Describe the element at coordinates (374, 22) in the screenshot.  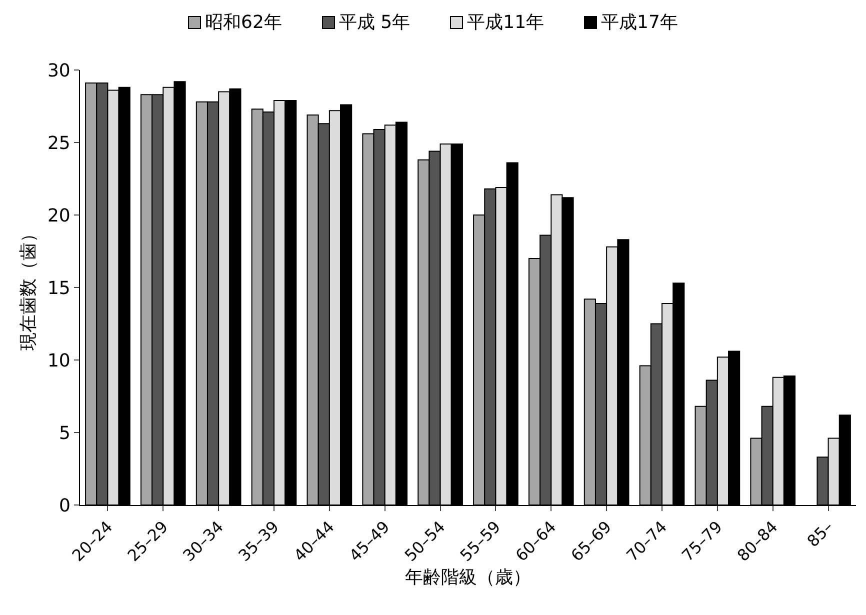
I see `legend-label: 平成 5年` at that location.